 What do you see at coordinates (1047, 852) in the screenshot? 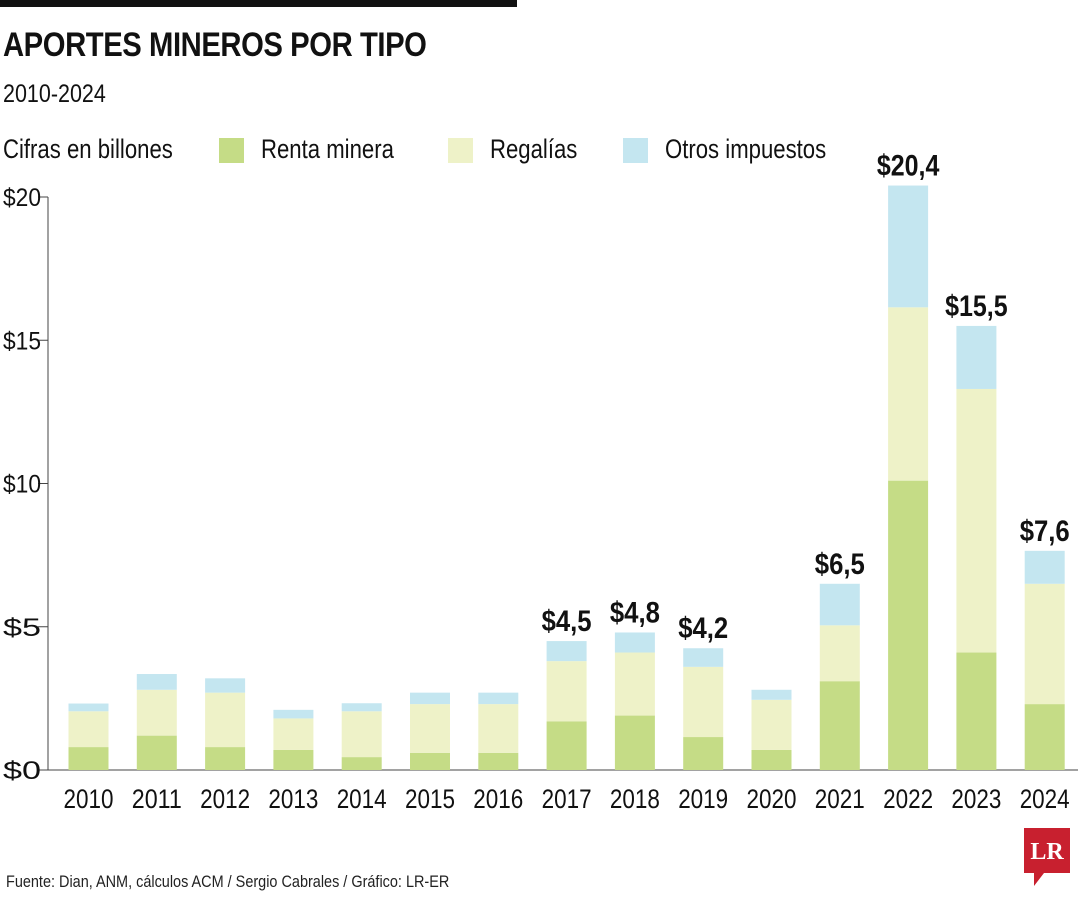
I see `lr-logo-text: LR` at bounding box center [1047, 852].